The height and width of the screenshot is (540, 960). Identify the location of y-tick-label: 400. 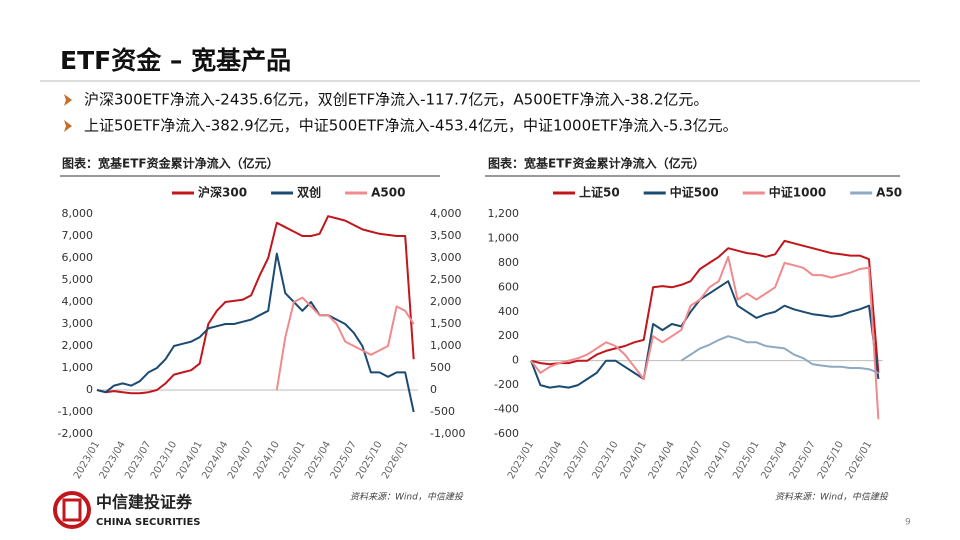
(508, 311).